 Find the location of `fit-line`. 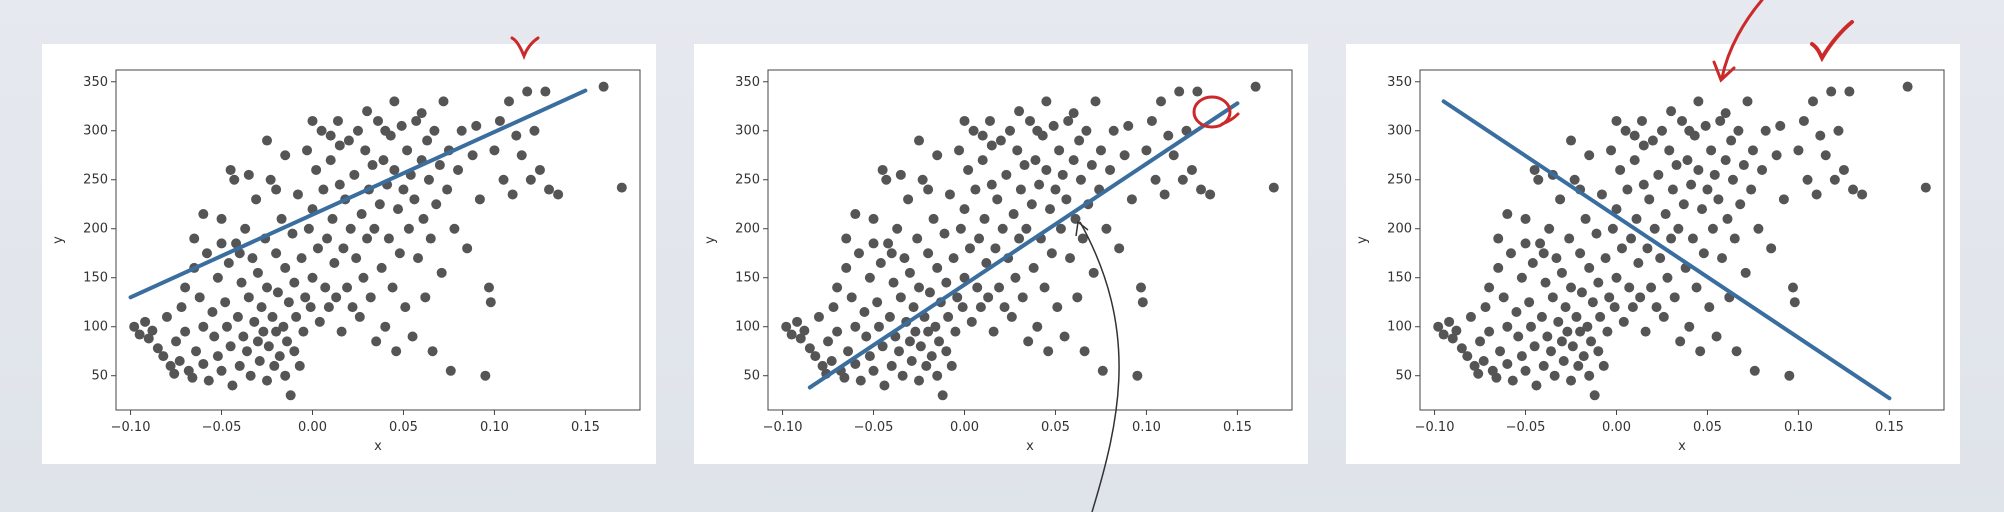

fit-line is located at coordinates (1666, 250).